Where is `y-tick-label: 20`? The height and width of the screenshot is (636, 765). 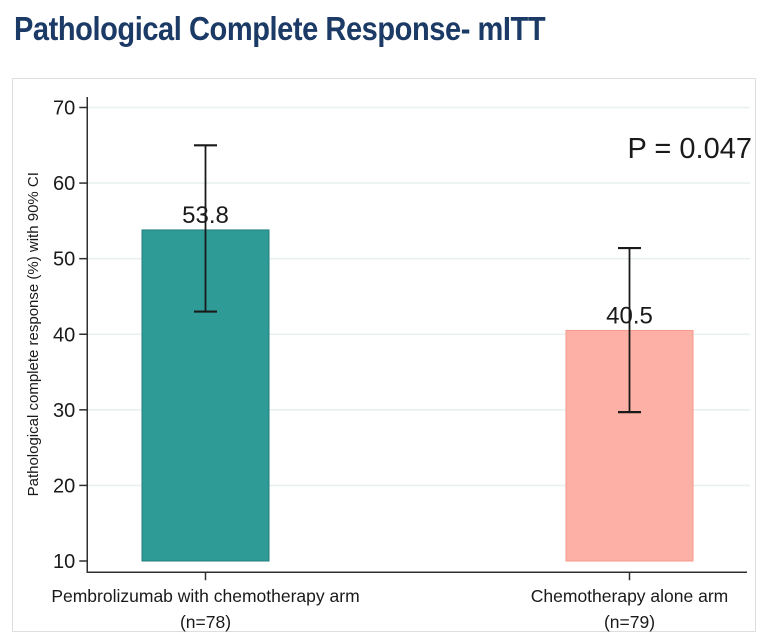
y-tick-label: 20 is located at coordinates (64, 486).